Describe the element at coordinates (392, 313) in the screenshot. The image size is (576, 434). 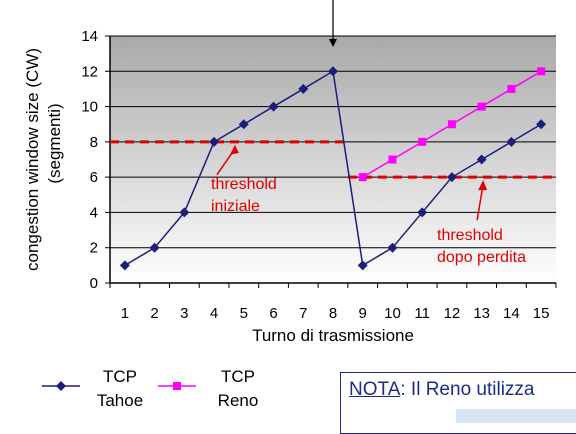
I see `x-tick-label: 10` at that location.